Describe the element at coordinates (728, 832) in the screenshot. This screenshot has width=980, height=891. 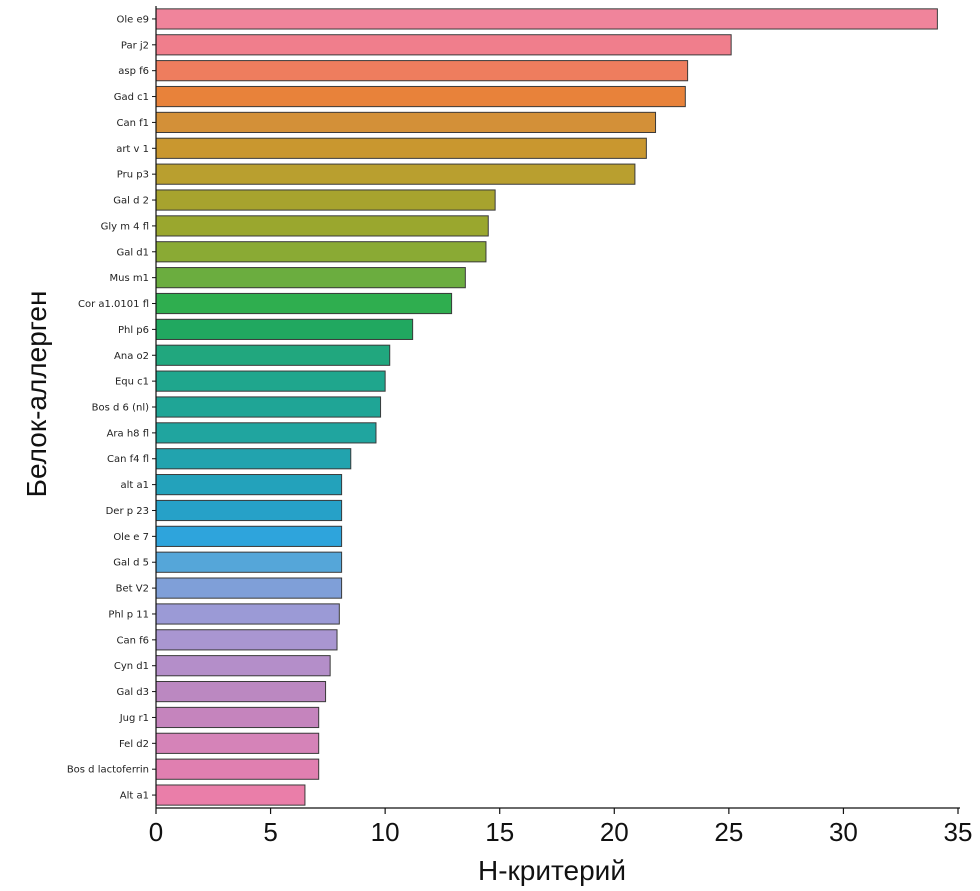
I see `x-tick-label: 25` at that location.